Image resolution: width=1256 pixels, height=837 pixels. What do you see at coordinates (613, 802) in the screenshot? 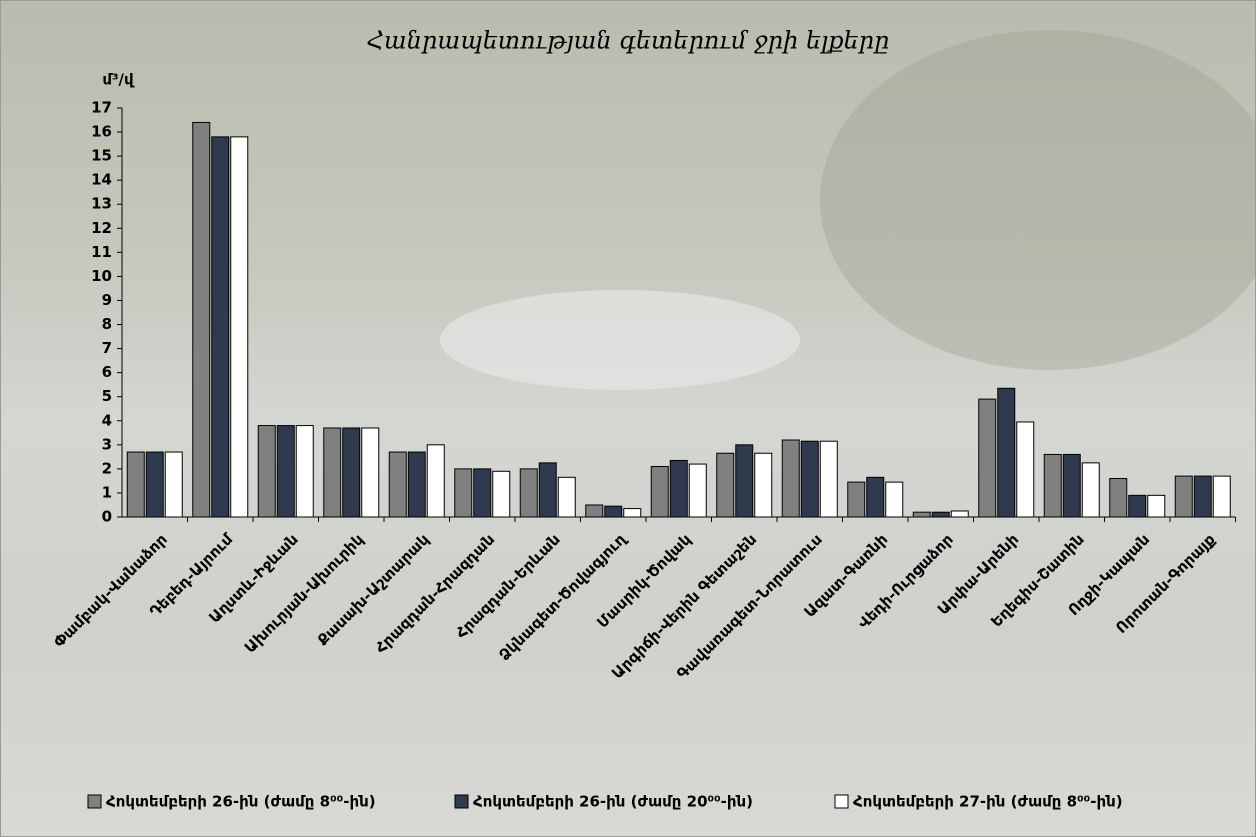
I see `legend-label: Հոկտեմբերի 26-ին (ժամը 20⁰⁰-ին)` at bounding box center [613, 802].